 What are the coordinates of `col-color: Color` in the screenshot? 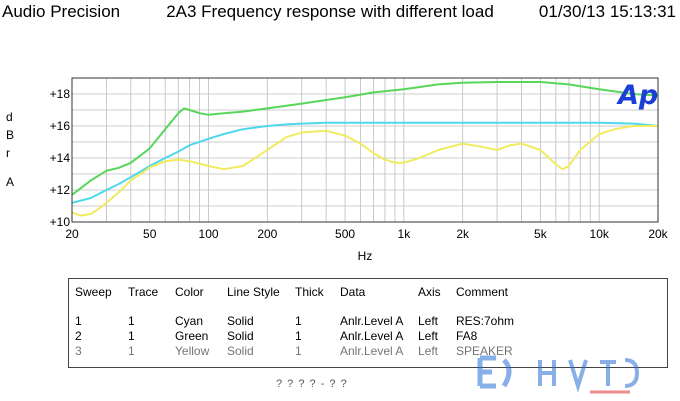 It's located at (189, 291).